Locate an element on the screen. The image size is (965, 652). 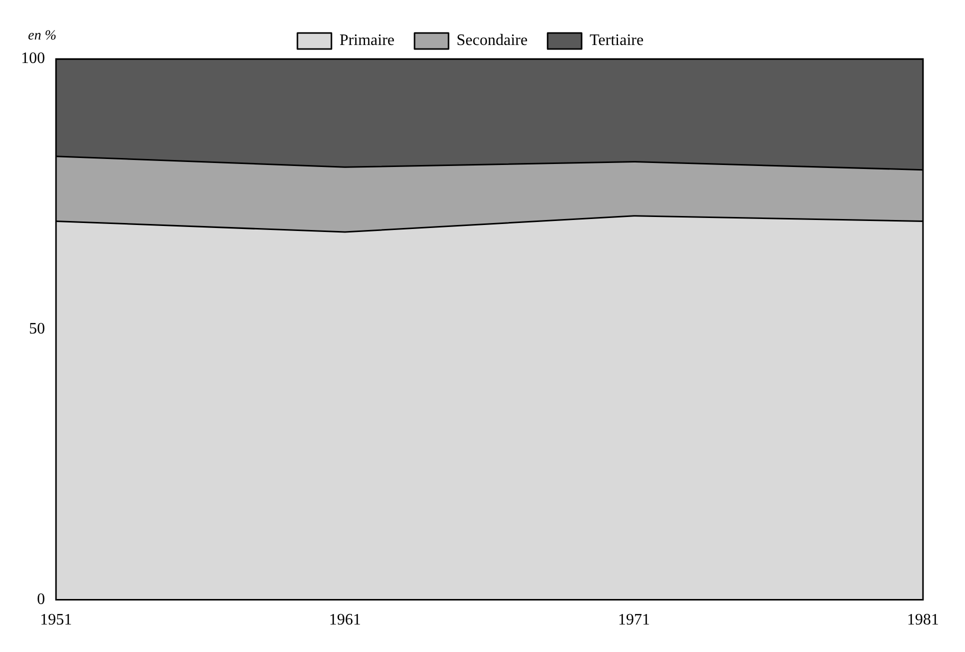
legend-label: Primaire is located at coordinates (367, 41).